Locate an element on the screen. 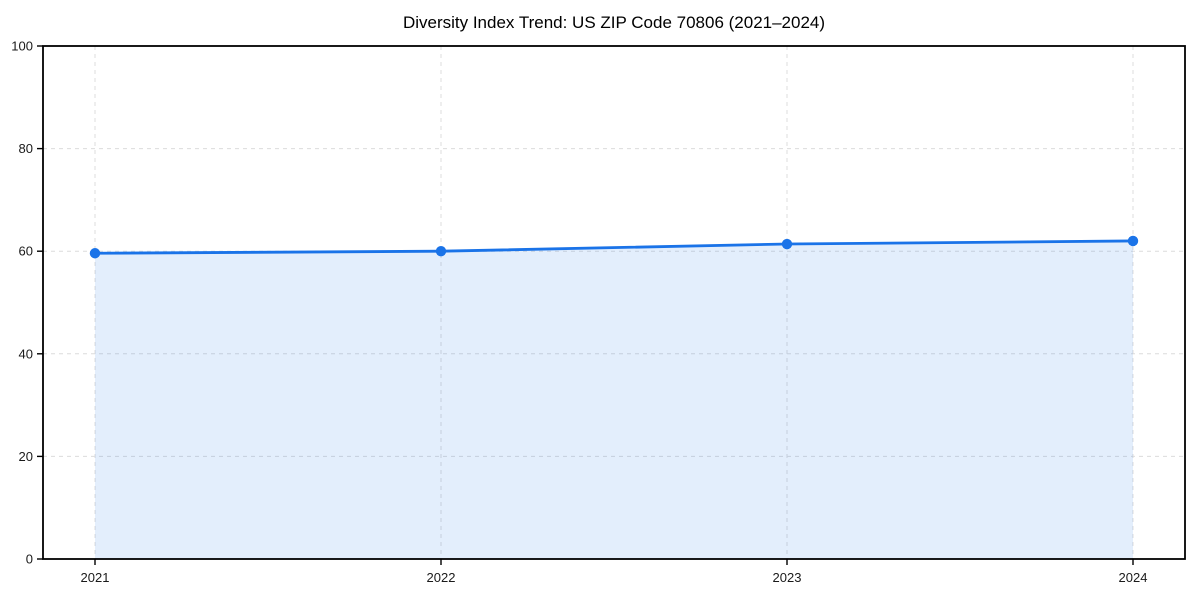  x-tick-label: 2021 is located at coordinates (95, 577).